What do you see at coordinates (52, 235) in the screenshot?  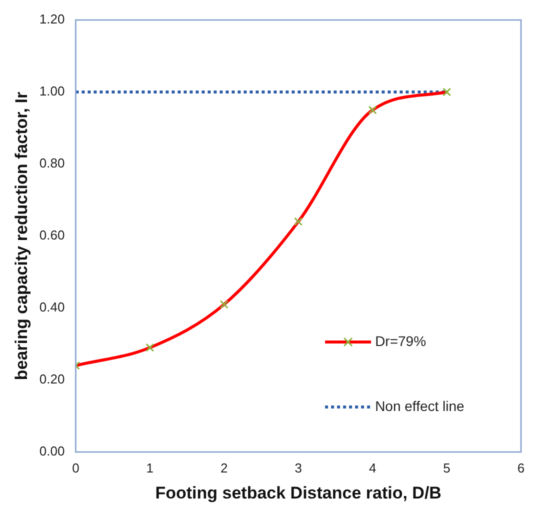 I see `y-tick-label: 0.60` at bounding box center [52, 235].